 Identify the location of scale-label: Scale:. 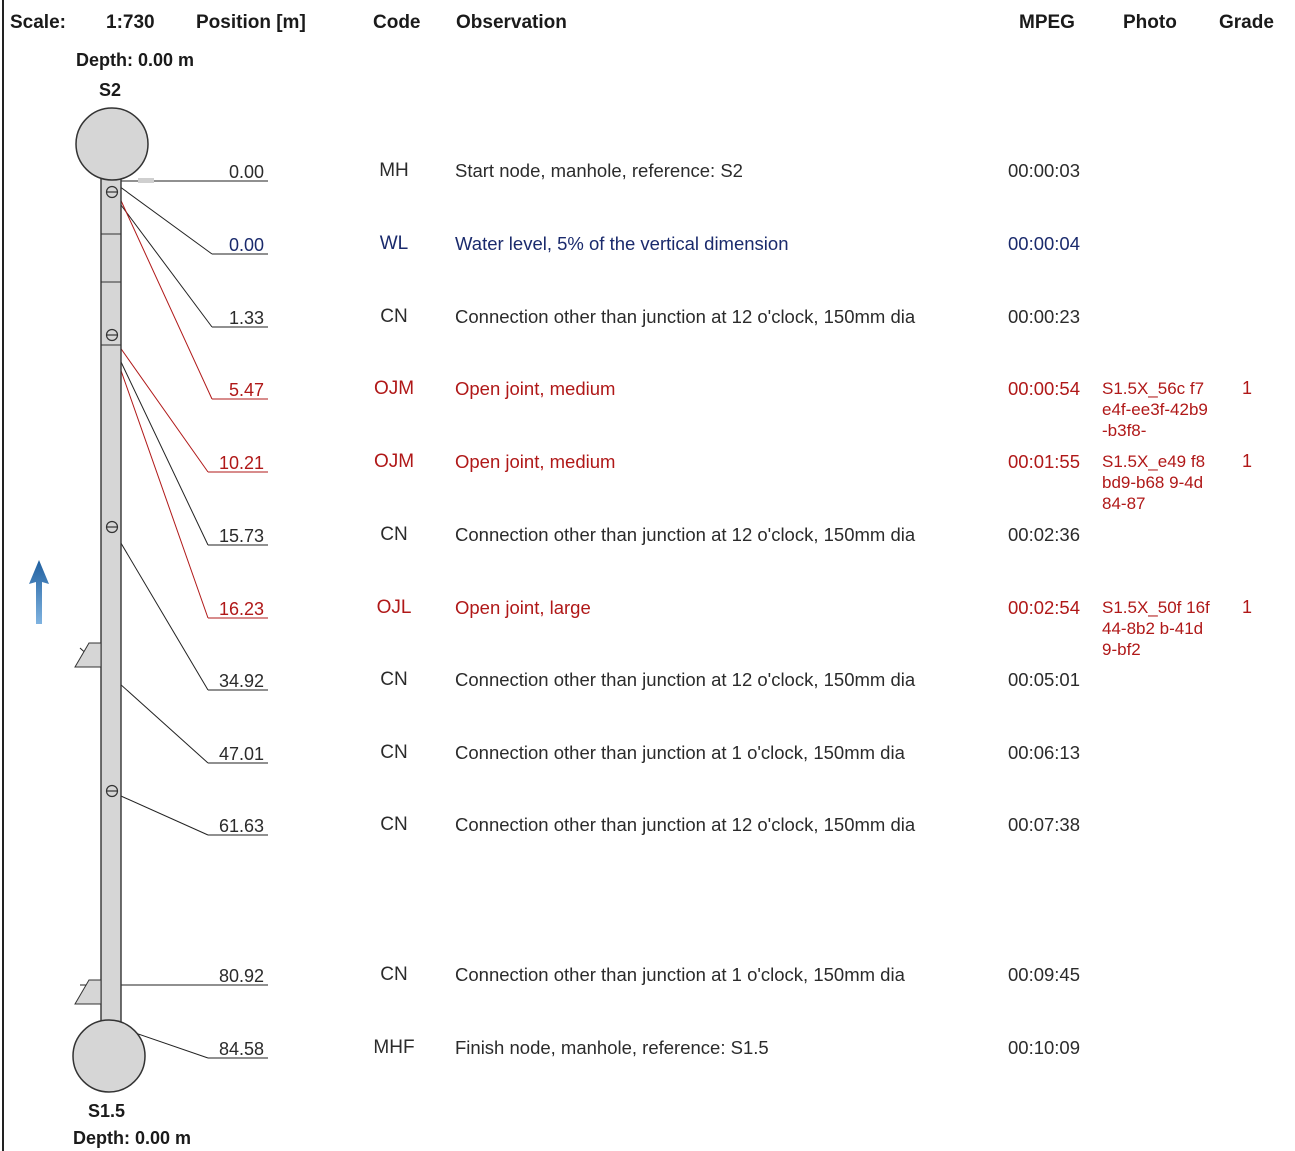
(38, 22).